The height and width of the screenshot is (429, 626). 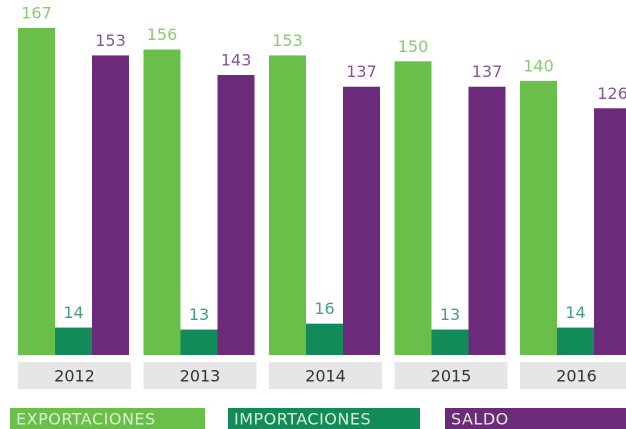 What do you see at coordinates (538, 65) in the screenshot?
I see `data-label: 140` at bounding box center [538, 65].